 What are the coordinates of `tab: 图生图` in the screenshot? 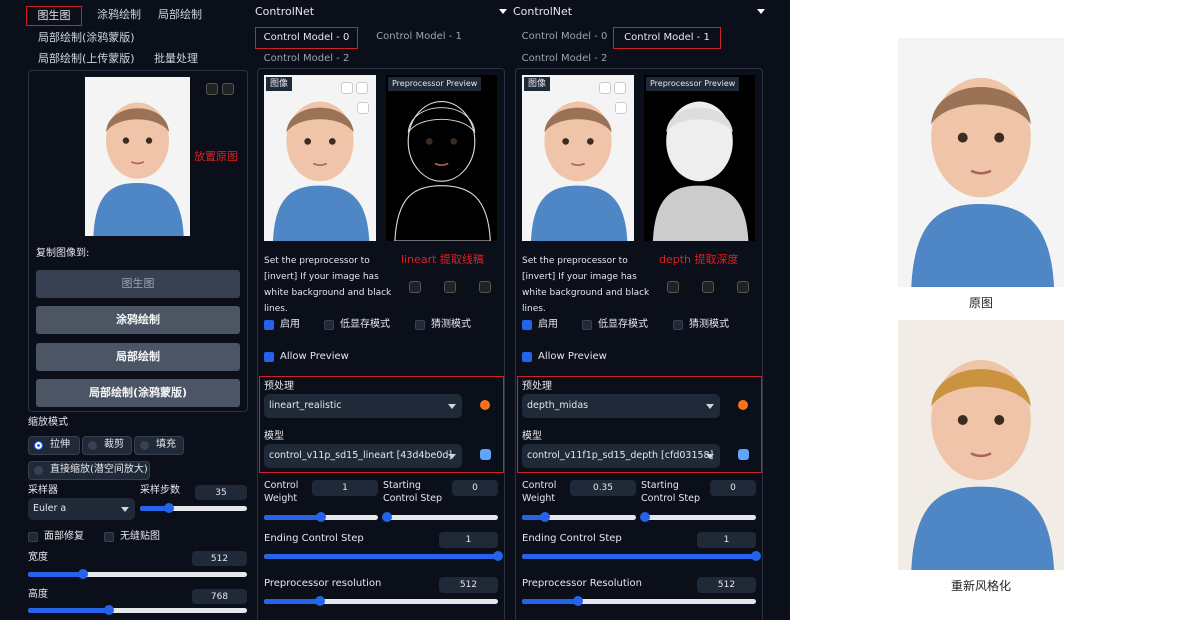 It's located at (54, 16).